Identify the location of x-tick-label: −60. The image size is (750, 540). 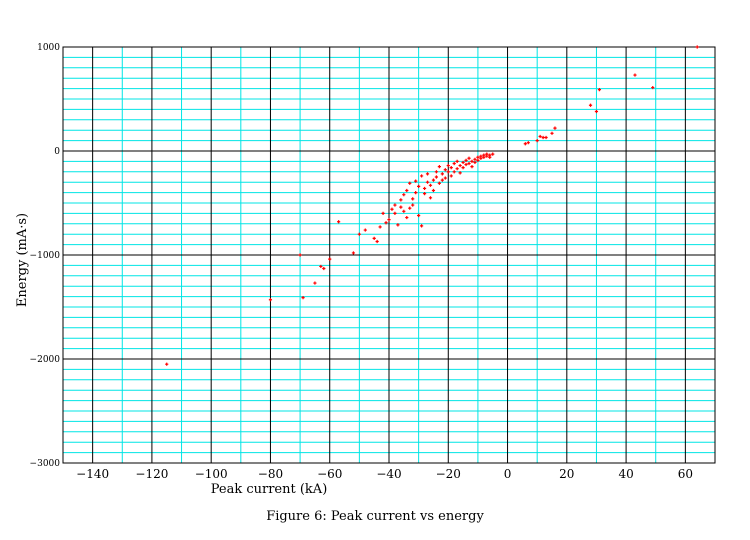
(329, 474).